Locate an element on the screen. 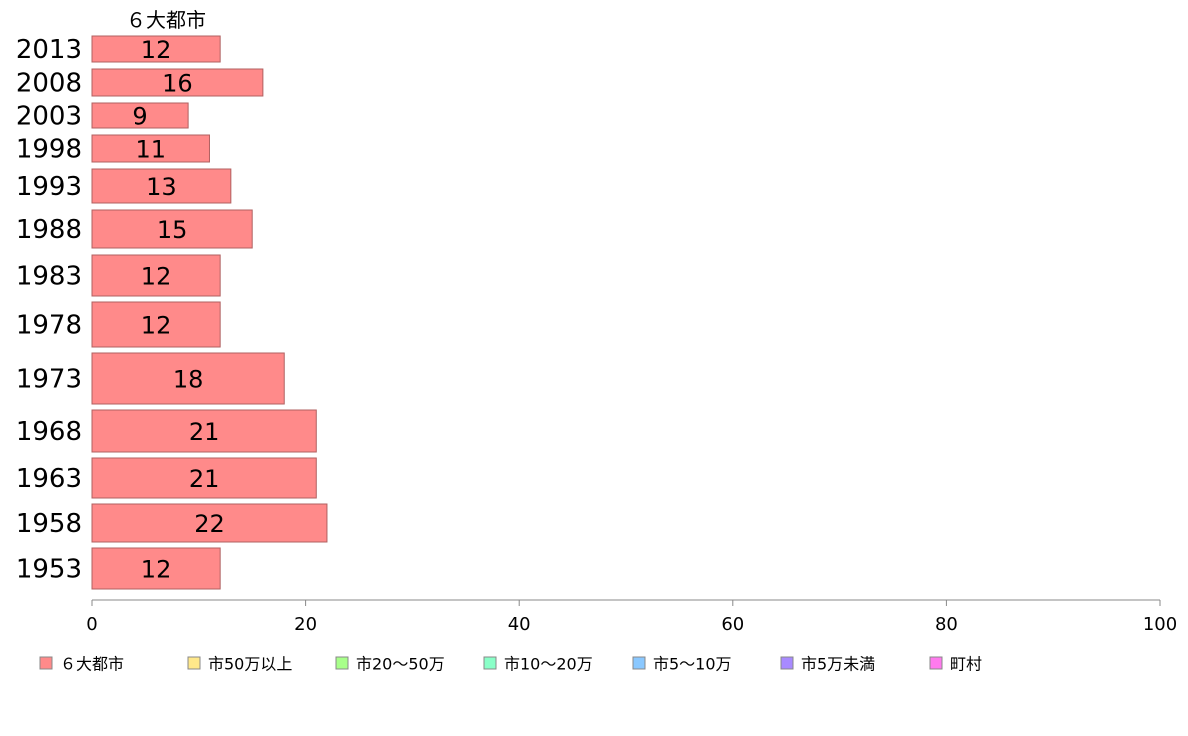 The width and height of the screenshot is (1188, 736). category-label: 1968 is located at coordinates (49, 432).